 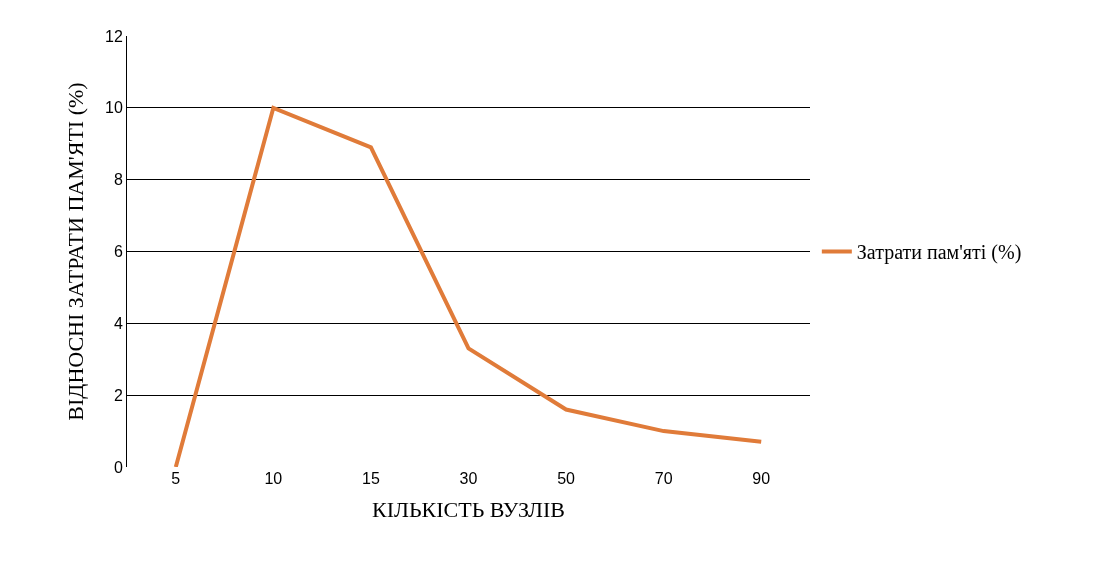 I want to click on x-tick-label: 70, so click(x=663, y=478).